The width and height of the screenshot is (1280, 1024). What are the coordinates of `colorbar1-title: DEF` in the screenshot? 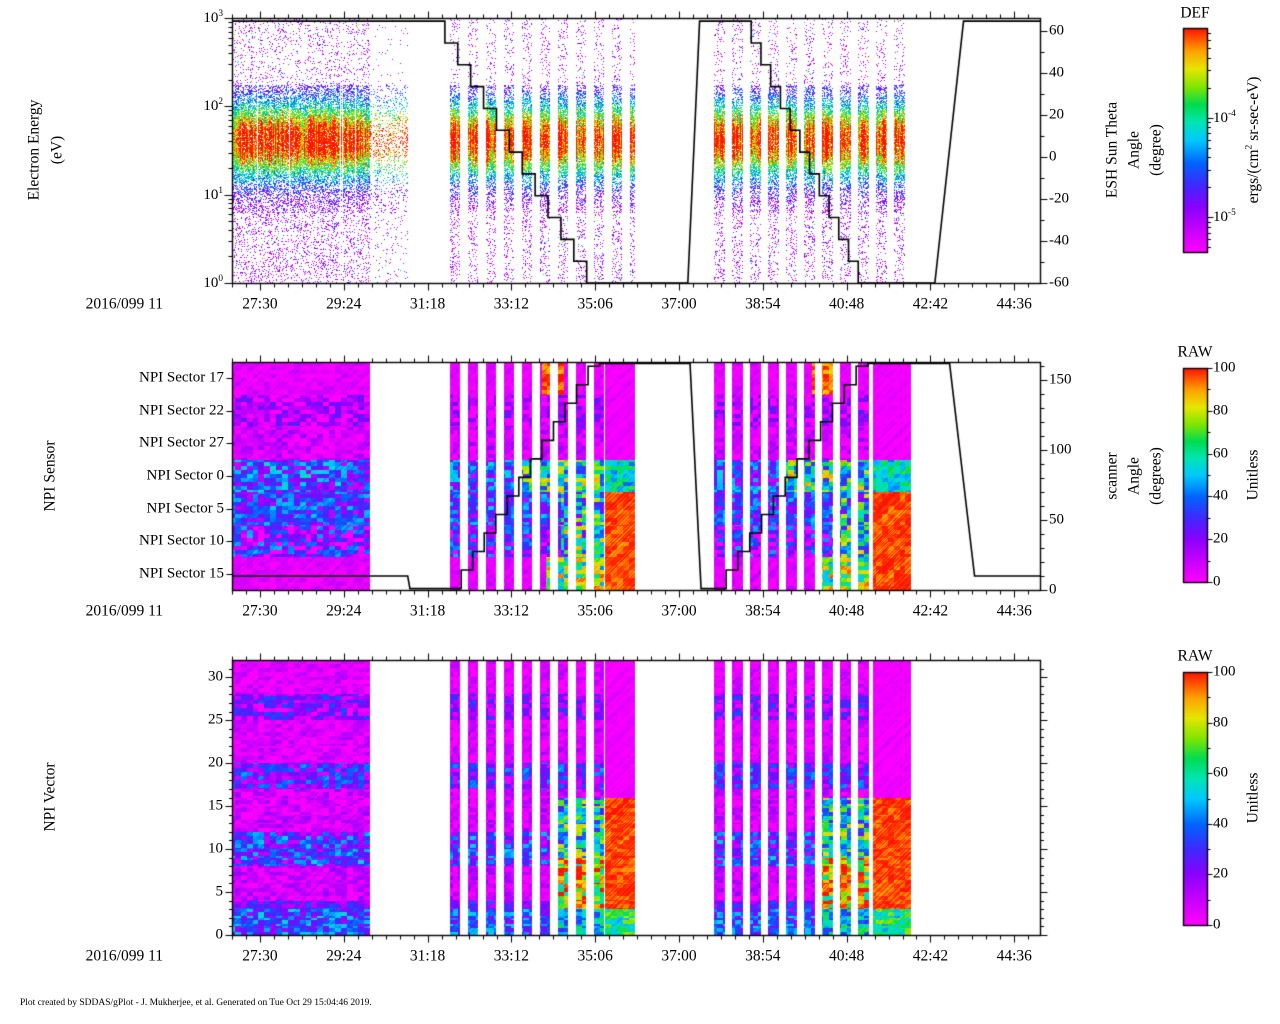 It's located at (1195, 13).